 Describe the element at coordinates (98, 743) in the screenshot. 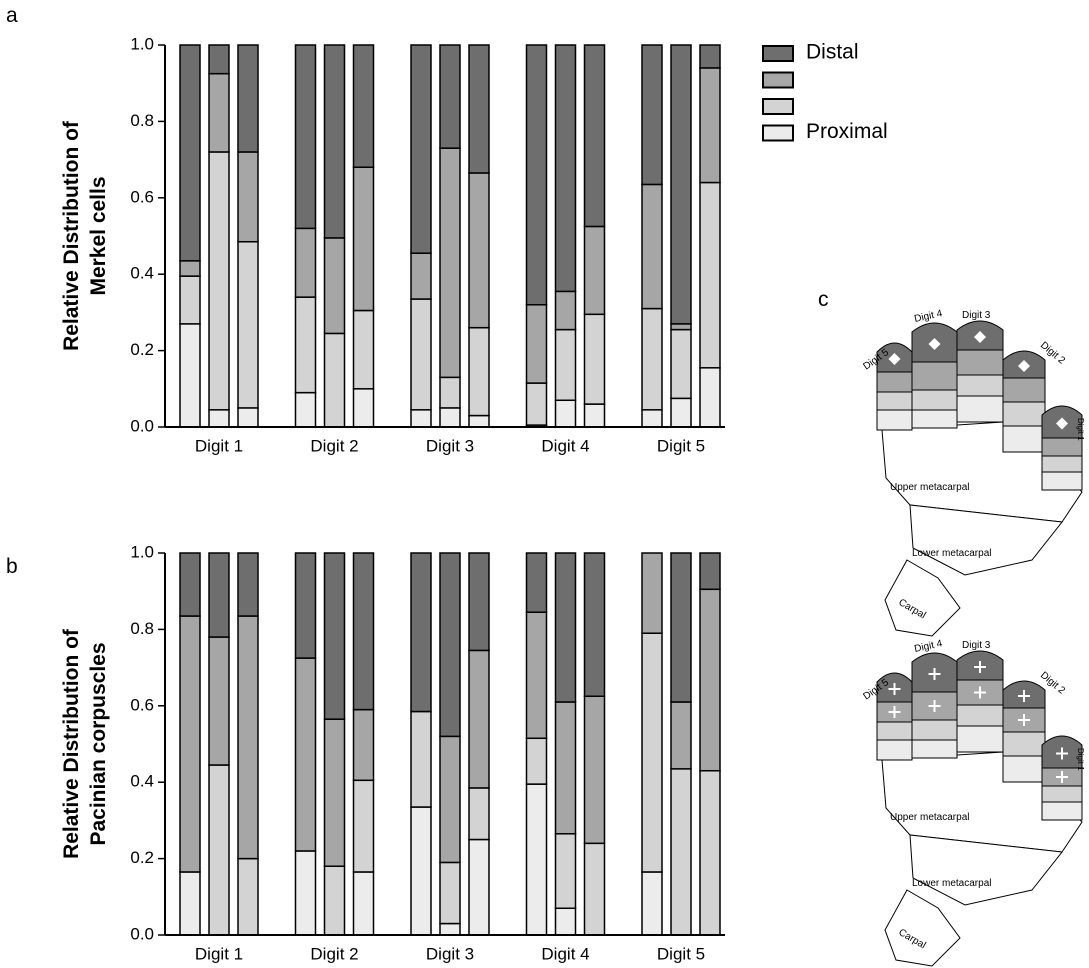

I see `y-axis-label: Pacinian corpuscles` at that location.